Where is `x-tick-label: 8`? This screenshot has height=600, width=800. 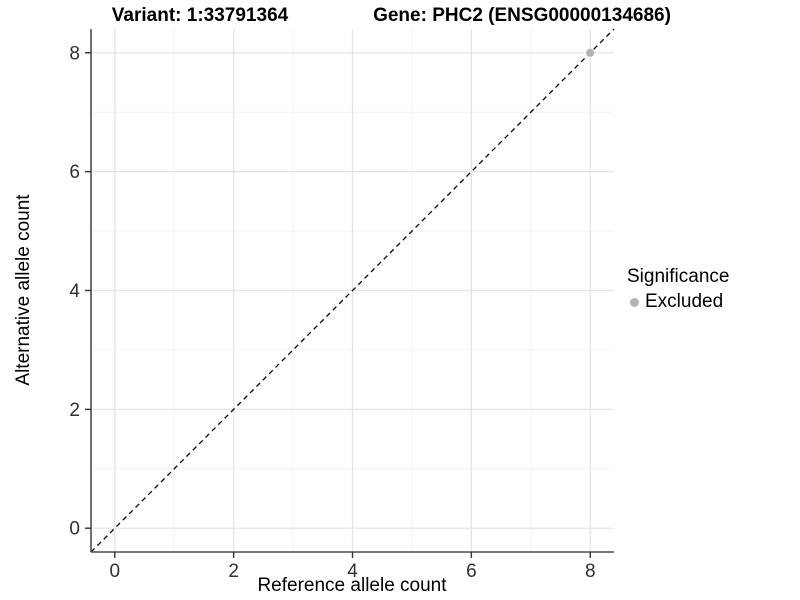
x-tick-label: 8 is located at coordinates (590, 571).